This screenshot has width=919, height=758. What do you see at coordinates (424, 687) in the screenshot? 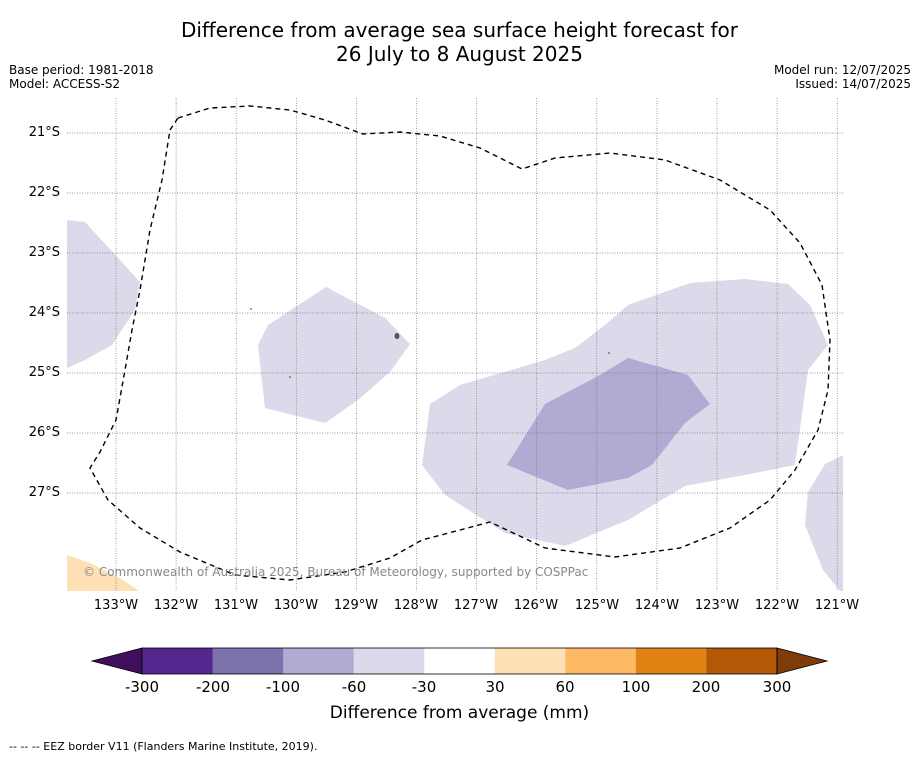
I see `colorbar-label: -30` at bounding box center [424, 687].